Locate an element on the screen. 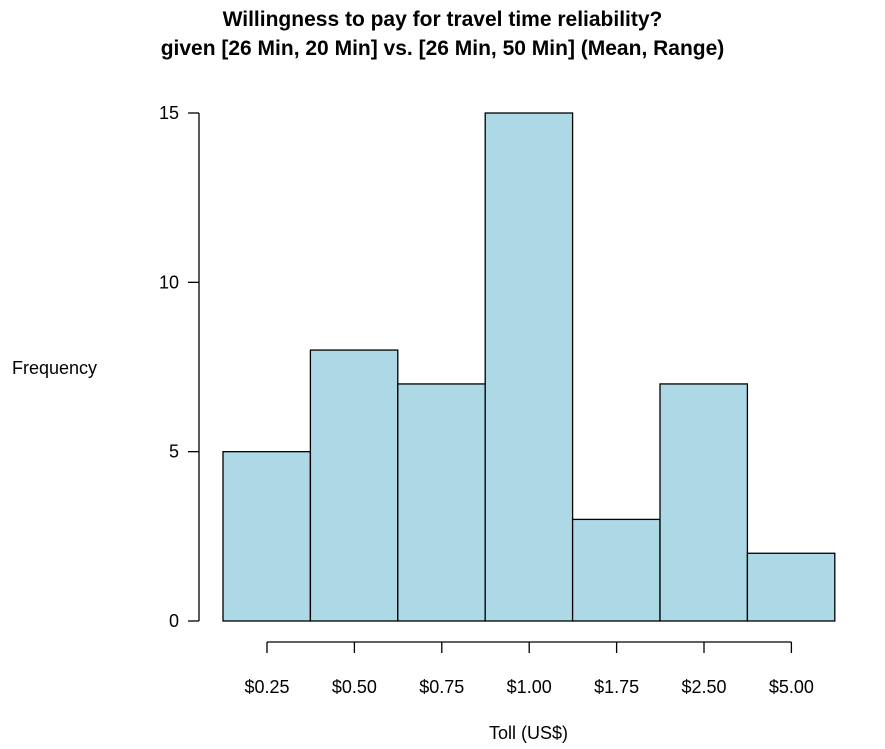 Image resolution: width=885 pixels, height=749 pixels. y-tick-label-0: 0 is located at coordinates (174, 621).